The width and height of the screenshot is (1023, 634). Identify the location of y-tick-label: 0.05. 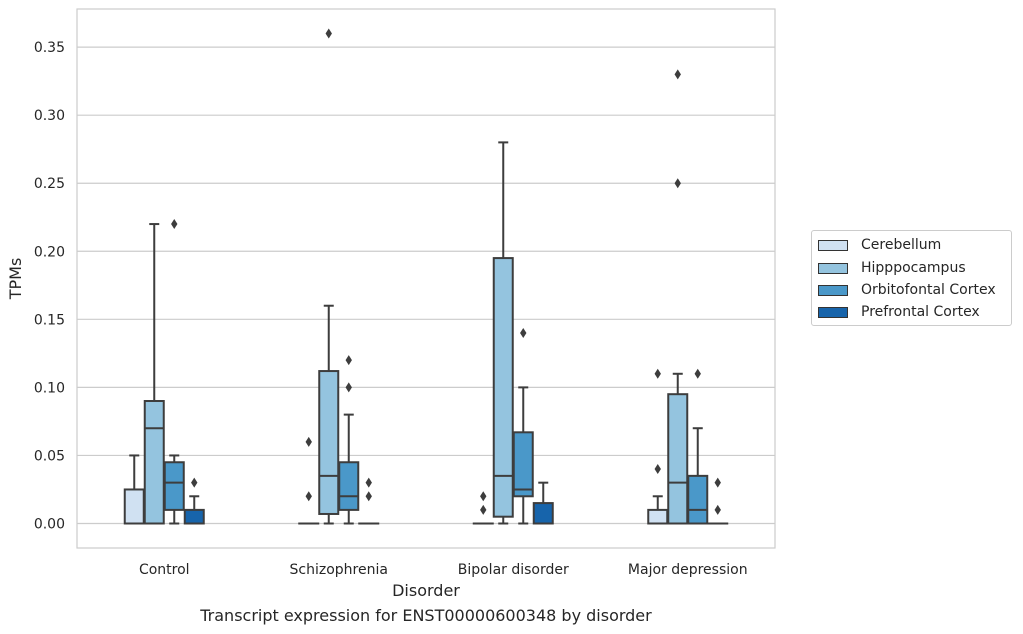
(49, 456).